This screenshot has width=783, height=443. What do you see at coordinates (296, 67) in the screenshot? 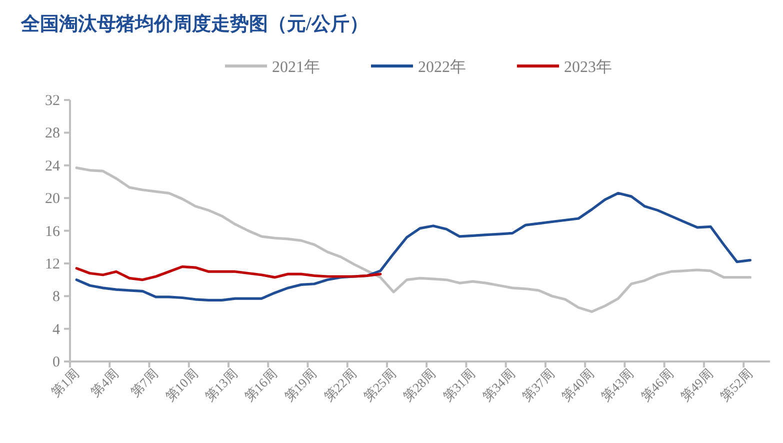
I see `legend-label: 2021年` at bounding box center [296, 67].